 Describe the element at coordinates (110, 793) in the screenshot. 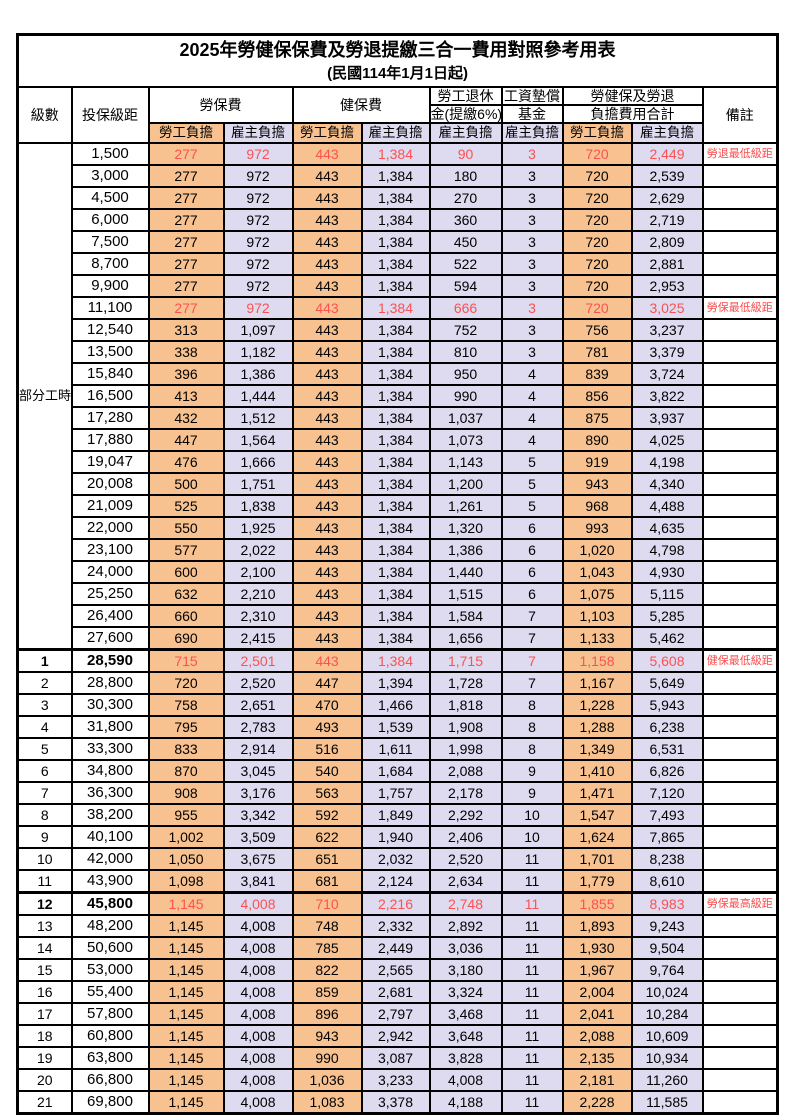

I see `cell-bracket: 36,300` at that location.